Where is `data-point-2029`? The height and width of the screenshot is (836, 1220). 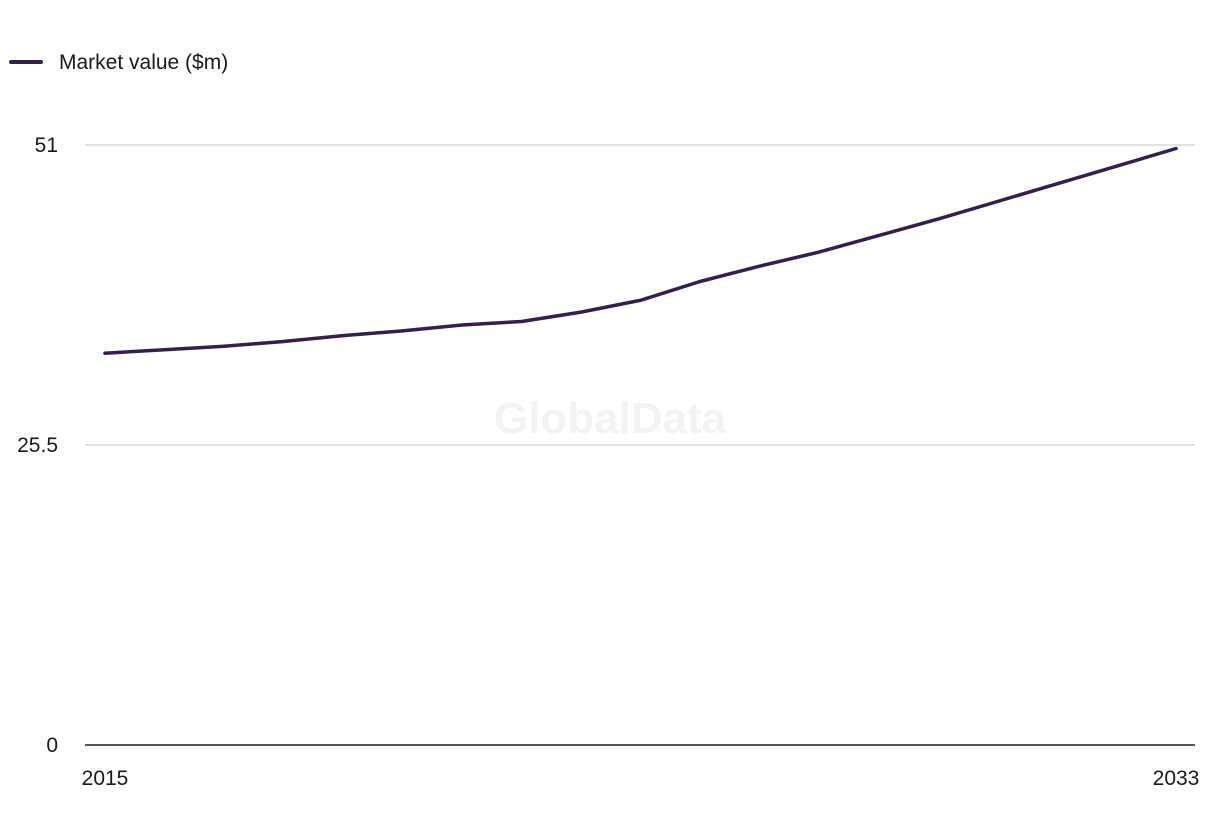
data-point-2029 is located at coordinates (938, 219).